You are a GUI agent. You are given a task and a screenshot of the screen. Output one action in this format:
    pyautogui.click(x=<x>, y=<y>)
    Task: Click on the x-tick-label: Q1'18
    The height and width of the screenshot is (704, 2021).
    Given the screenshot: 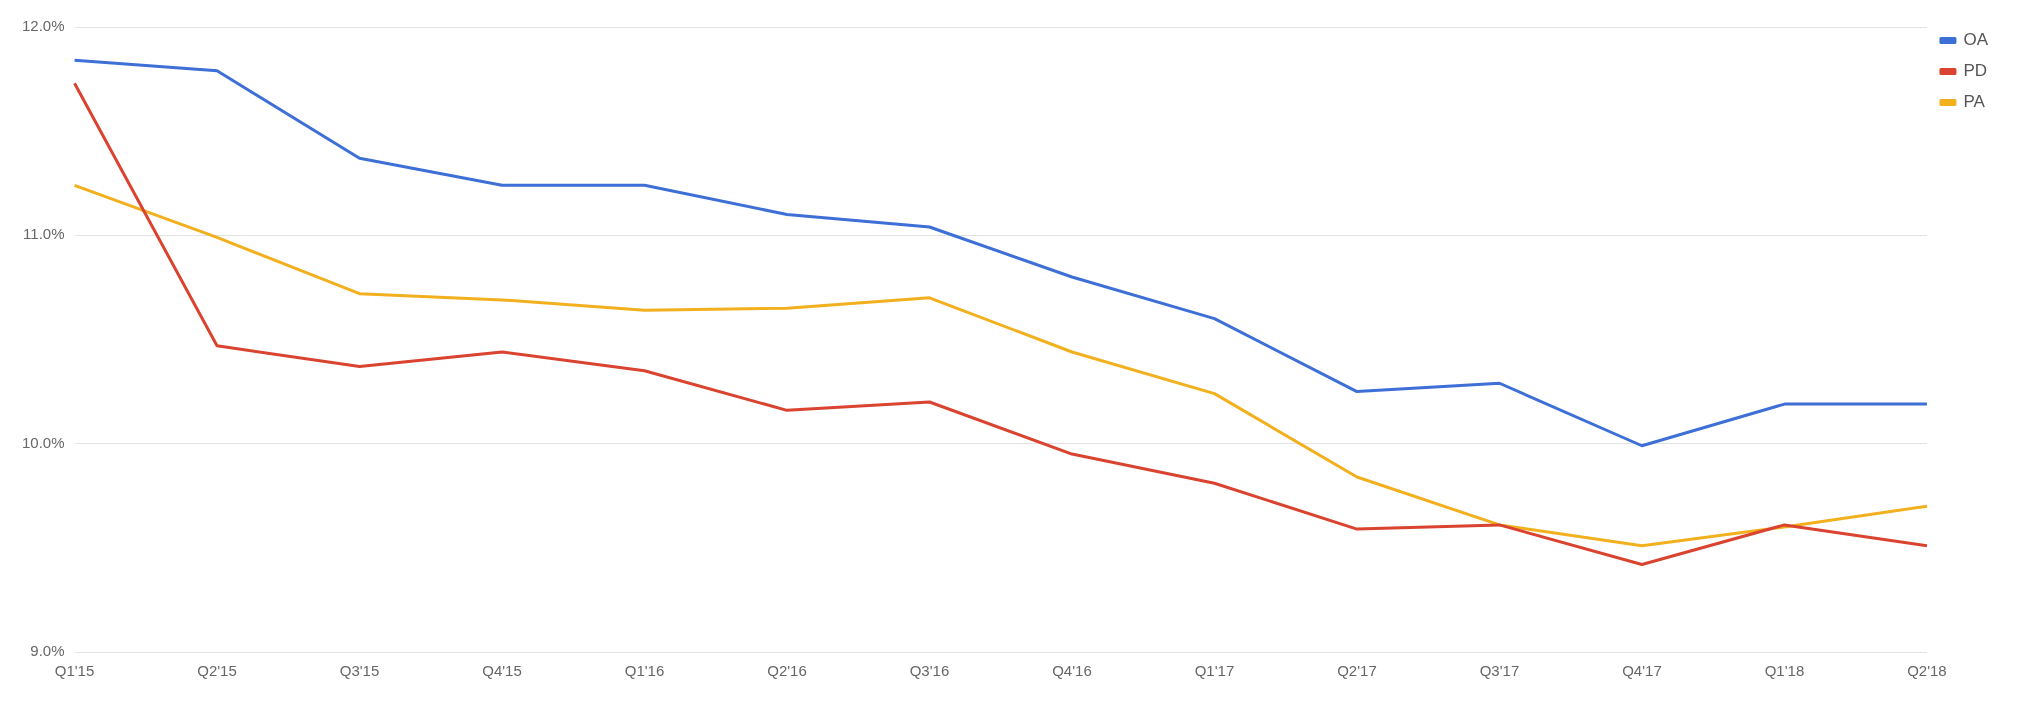 What is the action you would take?
    pyautogui.click(x=1784, y=671)
    